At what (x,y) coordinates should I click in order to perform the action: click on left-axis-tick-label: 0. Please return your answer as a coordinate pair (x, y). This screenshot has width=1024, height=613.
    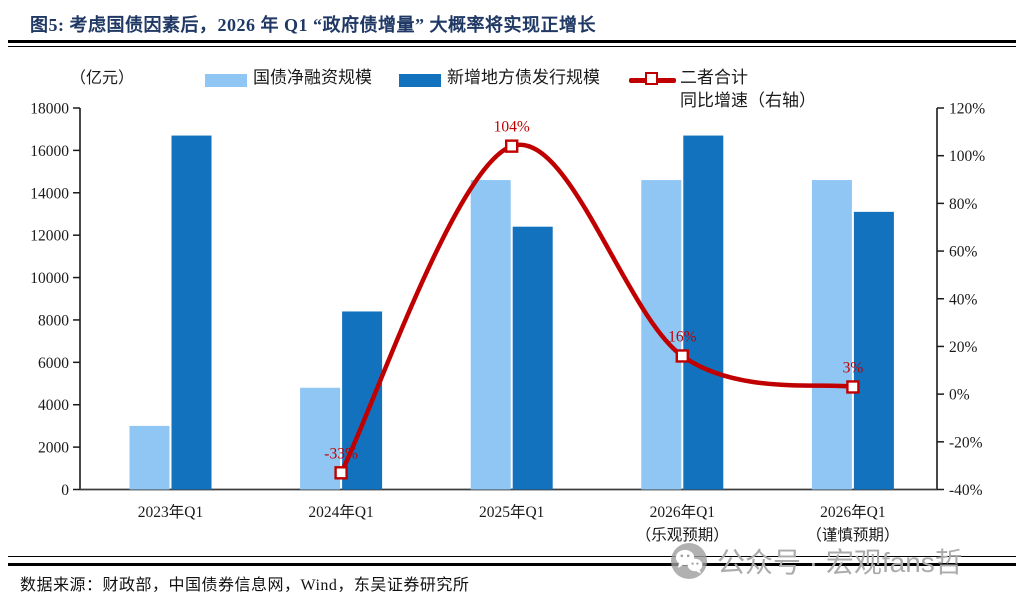
    Looking at the image, I should click on (65, 490).